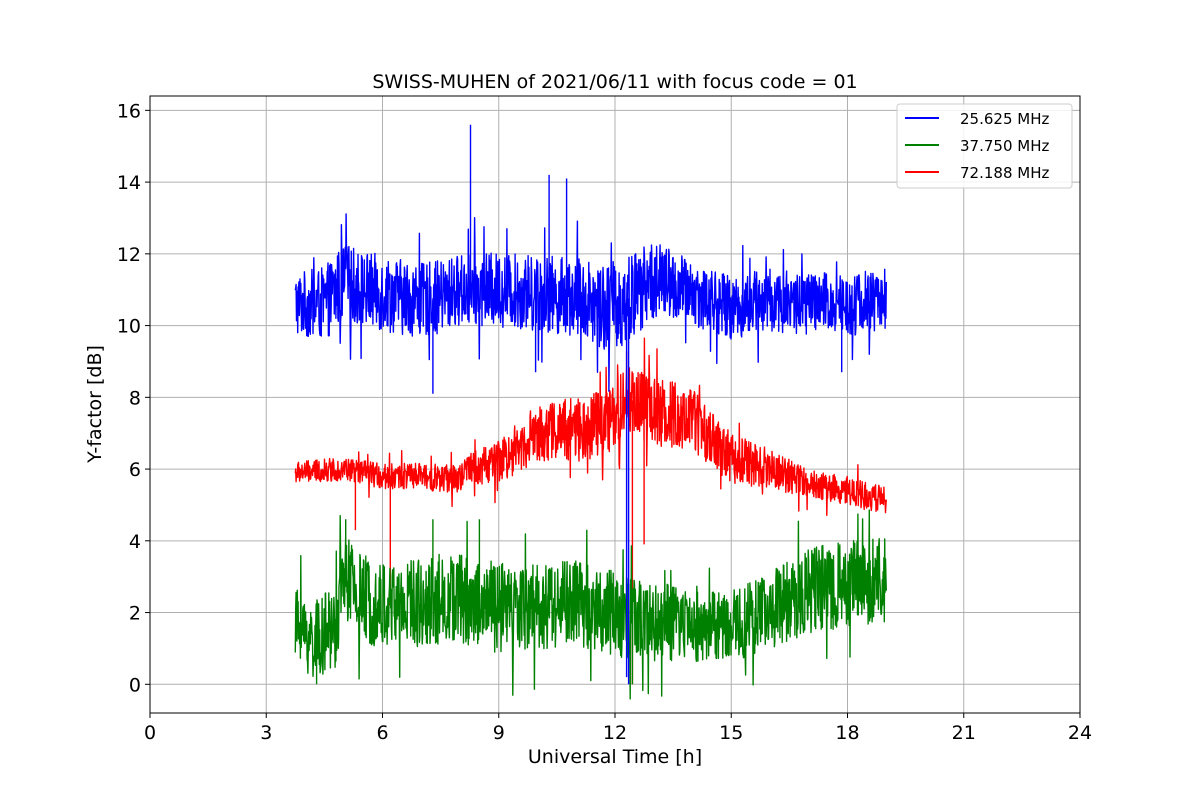 Image resolution: width=1200 pixels, height=804 pixels. Describe the element at coordinates (95, 404) in the screenshot. I see `y-axis-label: Y-factor [dB]` at that location.